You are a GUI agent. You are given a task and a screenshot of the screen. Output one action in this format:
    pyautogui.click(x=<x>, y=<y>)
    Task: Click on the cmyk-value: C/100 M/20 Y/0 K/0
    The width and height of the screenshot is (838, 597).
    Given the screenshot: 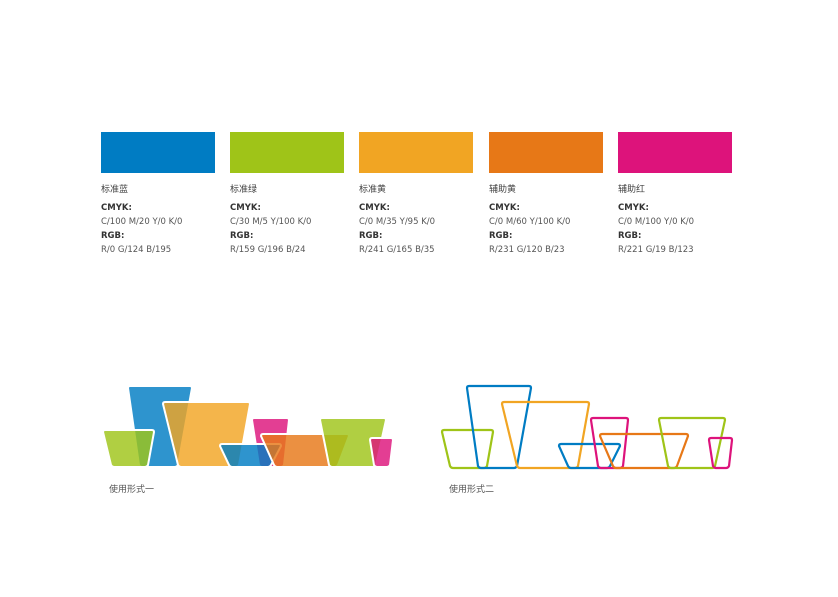 What is the action you would take?
    pyautogui.click(x=142, y=222)
    